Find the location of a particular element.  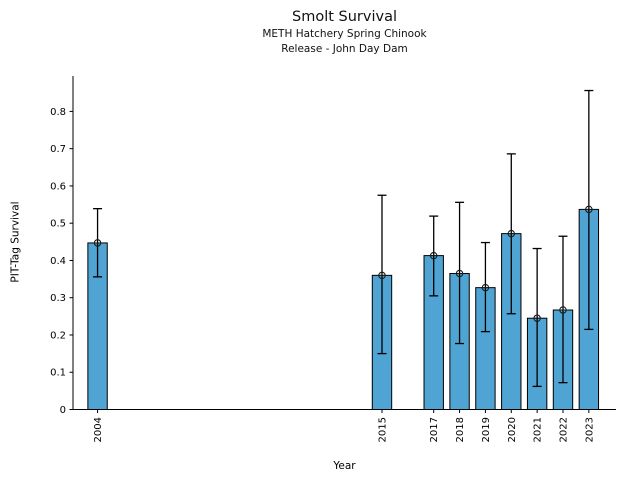

y-tick-label: 0.8 is located at coordinates (58, 112).